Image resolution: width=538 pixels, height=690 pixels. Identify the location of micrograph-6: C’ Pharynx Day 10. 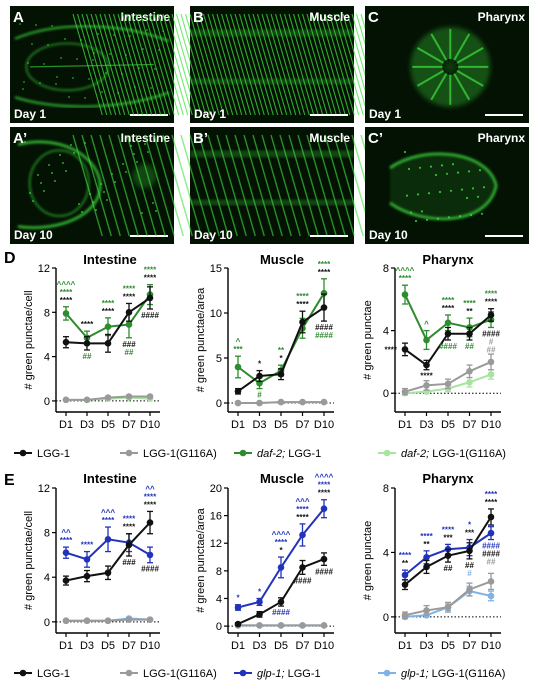
(447, 185).